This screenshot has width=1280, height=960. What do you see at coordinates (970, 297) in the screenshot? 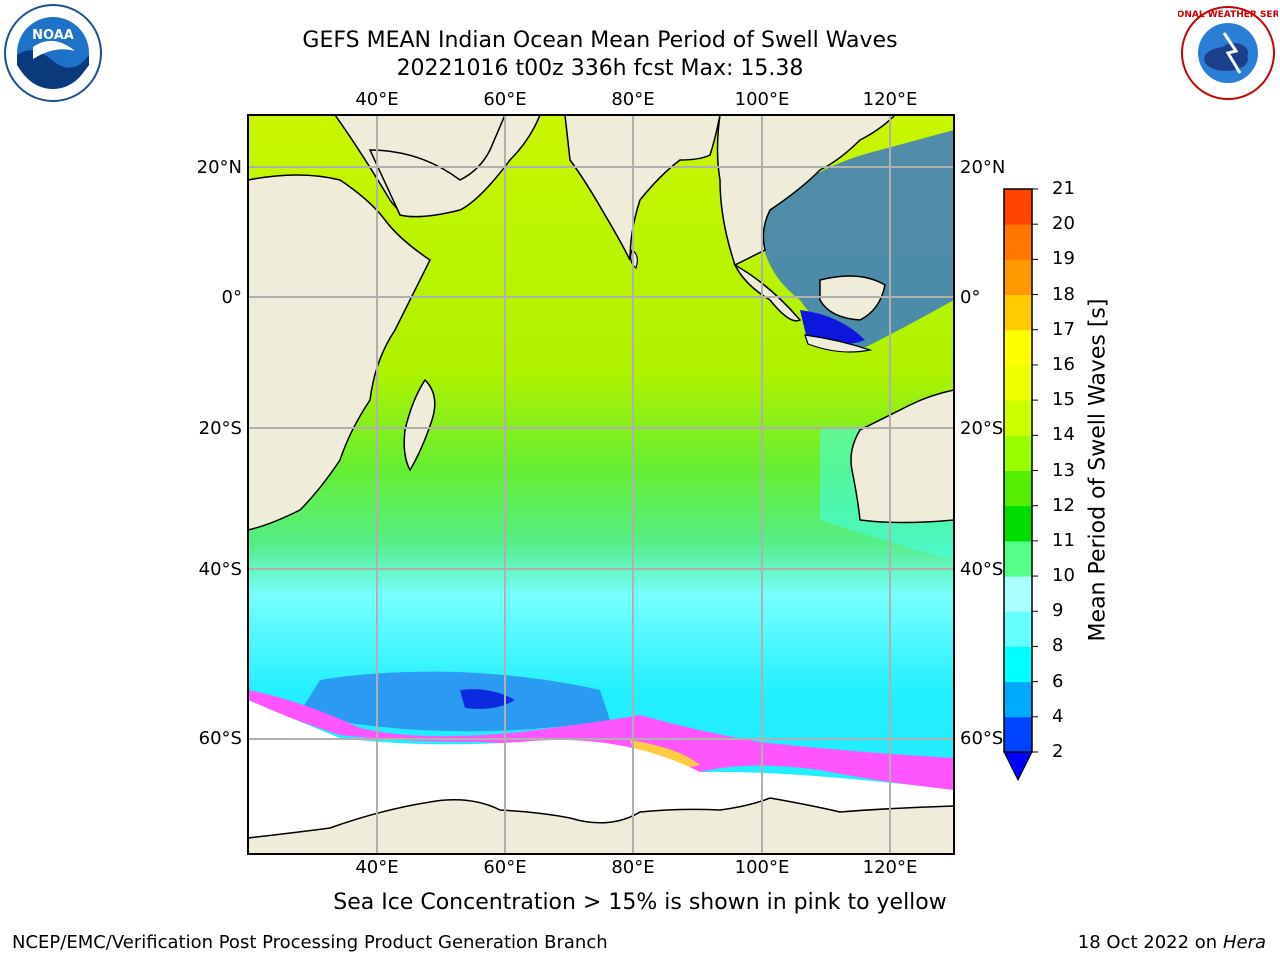
I see `lat-label-right: 0°` at bounding box center [970, 297].